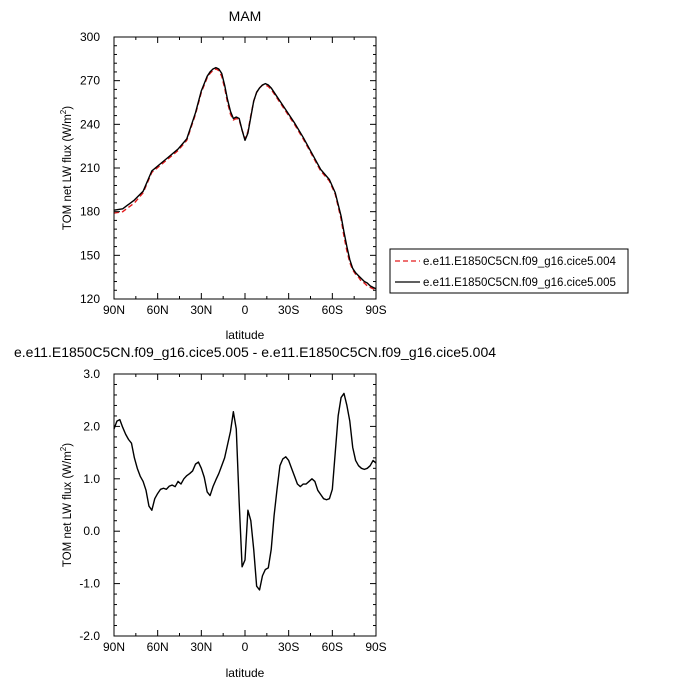 The height and width of the screenshot is (687, 674). I want to click on top-y-axis-label: TOM net LW flux (W/m2), so click(66, 168).